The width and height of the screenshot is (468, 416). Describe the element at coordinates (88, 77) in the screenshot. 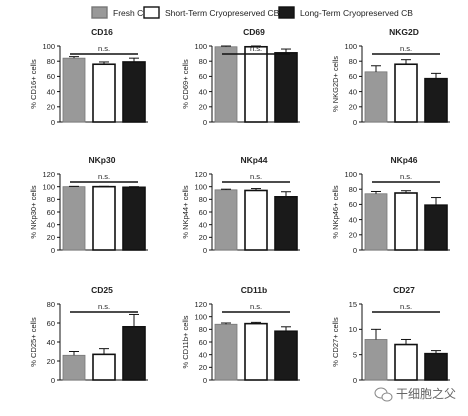

I see `chart-cd16: CD16 0 20 40 60 80 100 % CD16+ cells n.s.` at that location.